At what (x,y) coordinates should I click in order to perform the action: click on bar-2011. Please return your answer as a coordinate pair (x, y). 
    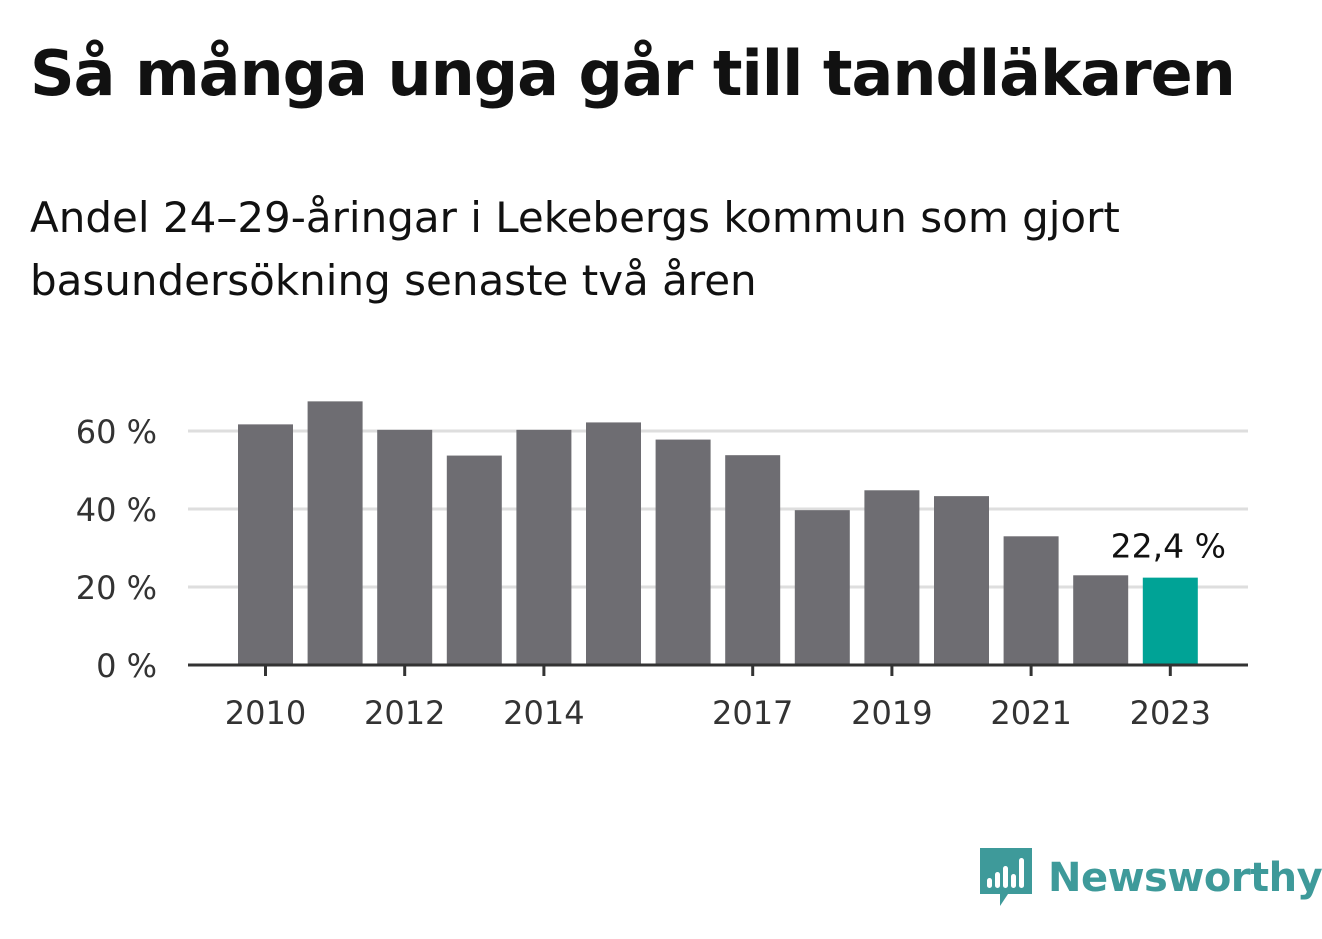
    Looking at the image, I should click on (335, 533).